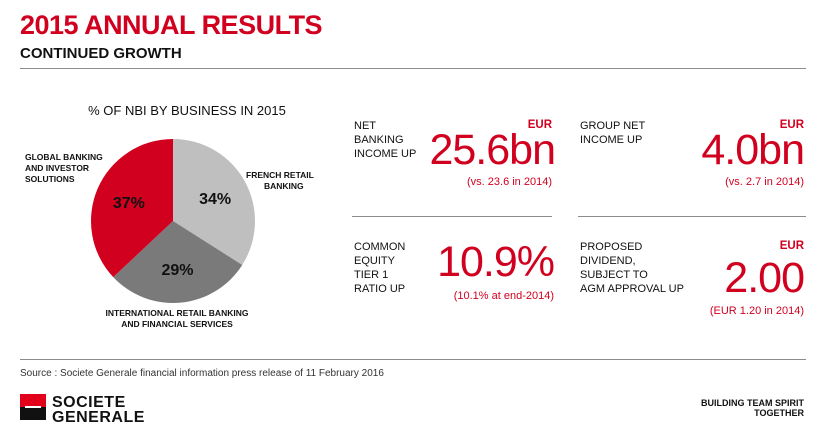  What do you see at coordinates (374, 261) in the screenshot?
I see `kpi-cet1-label-line: EQUITY` at bounding box center [374, 261].